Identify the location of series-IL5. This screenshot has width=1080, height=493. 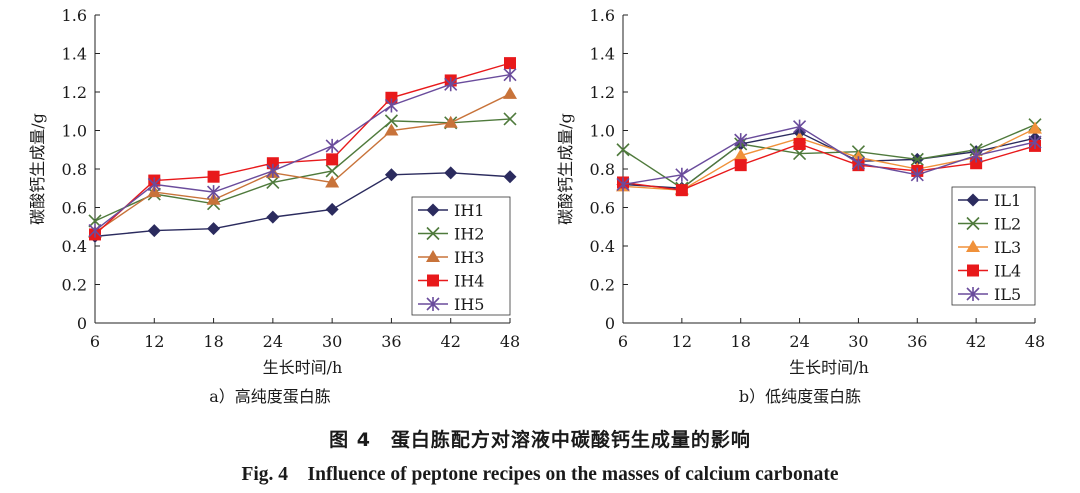
(829, 155).